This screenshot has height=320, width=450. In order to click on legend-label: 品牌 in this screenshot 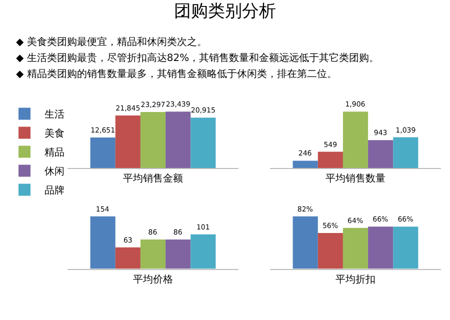, I will do `click(54, 190)`.